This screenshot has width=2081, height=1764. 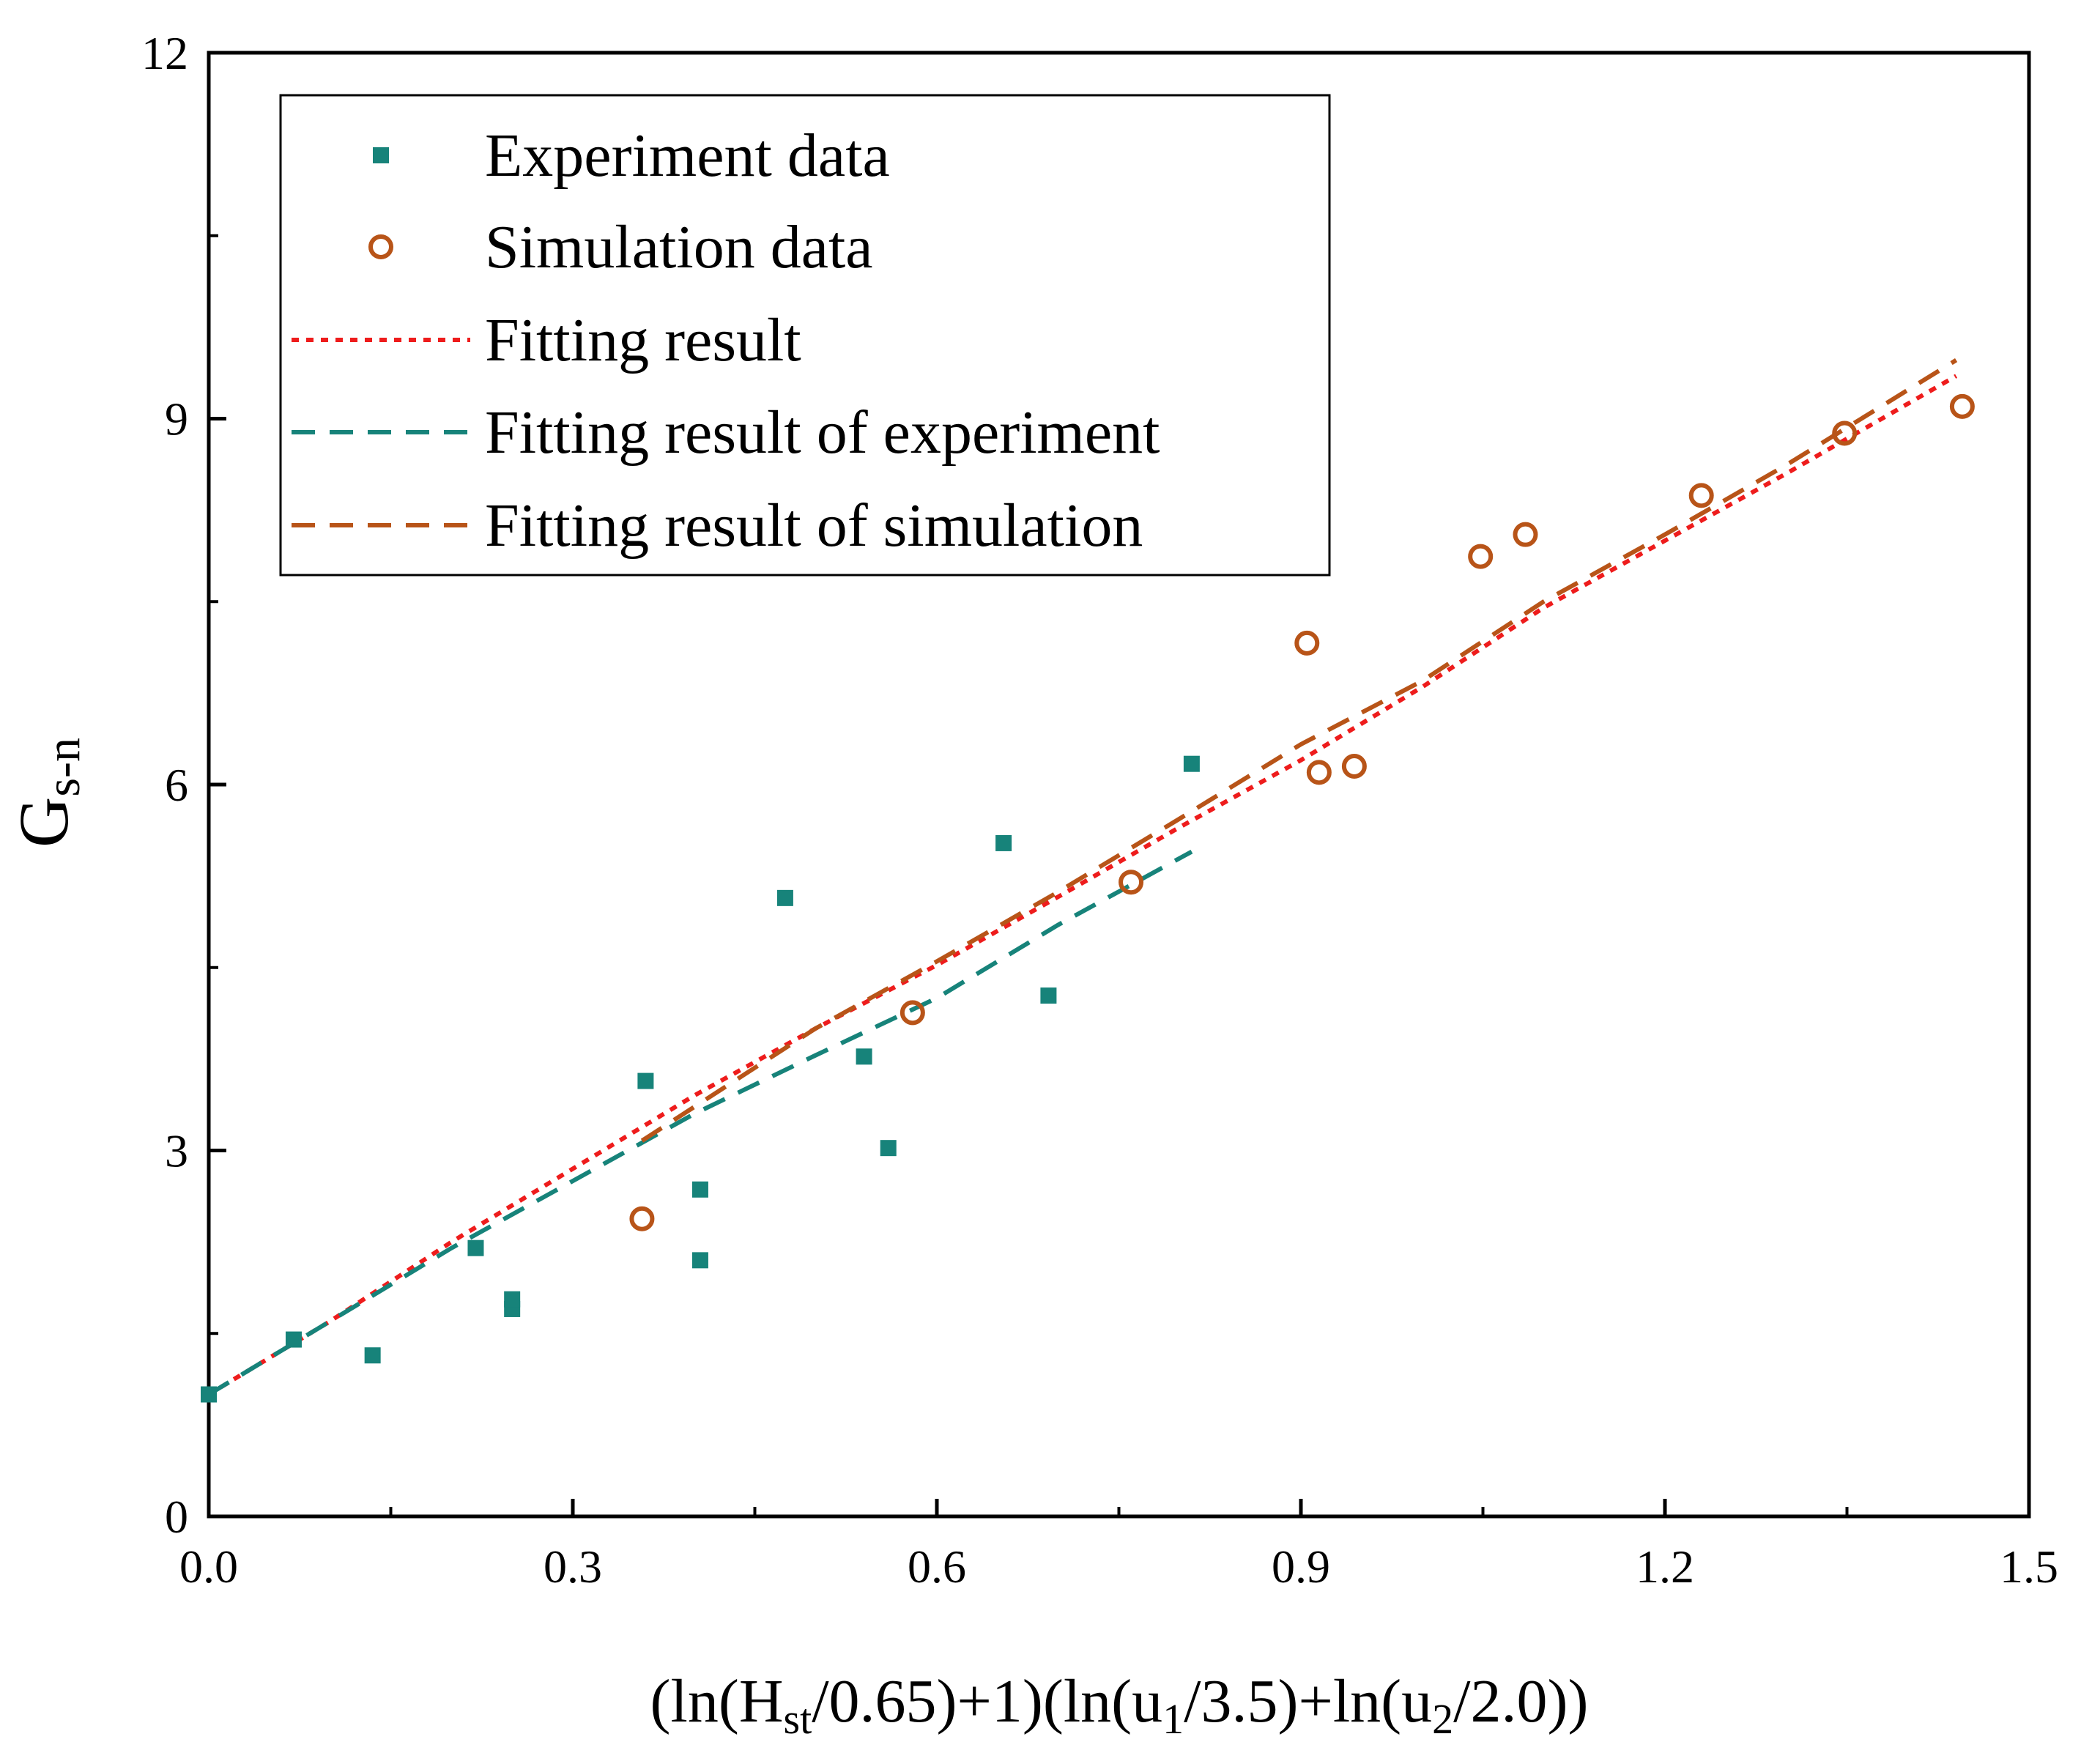 I want to click on y-tick-label: 3, so click(x=176, y=1151).